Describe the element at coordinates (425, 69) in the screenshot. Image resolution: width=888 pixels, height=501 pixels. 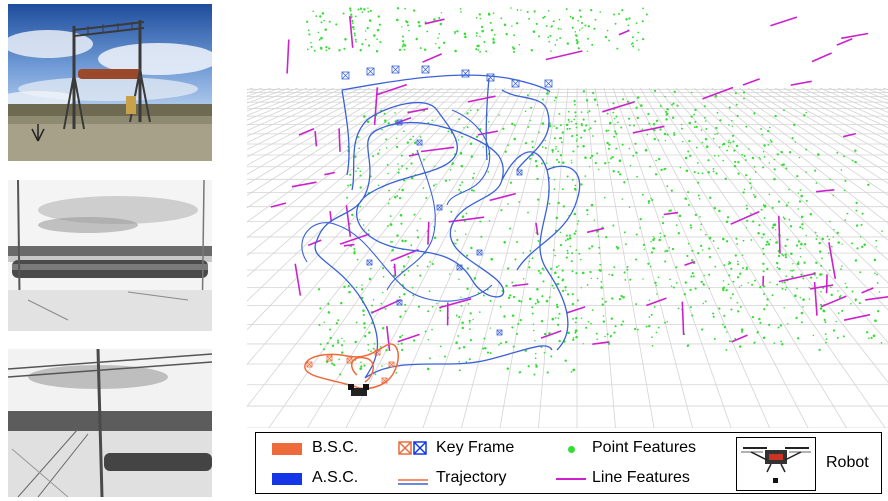
I see `keyframe-box` at that location.